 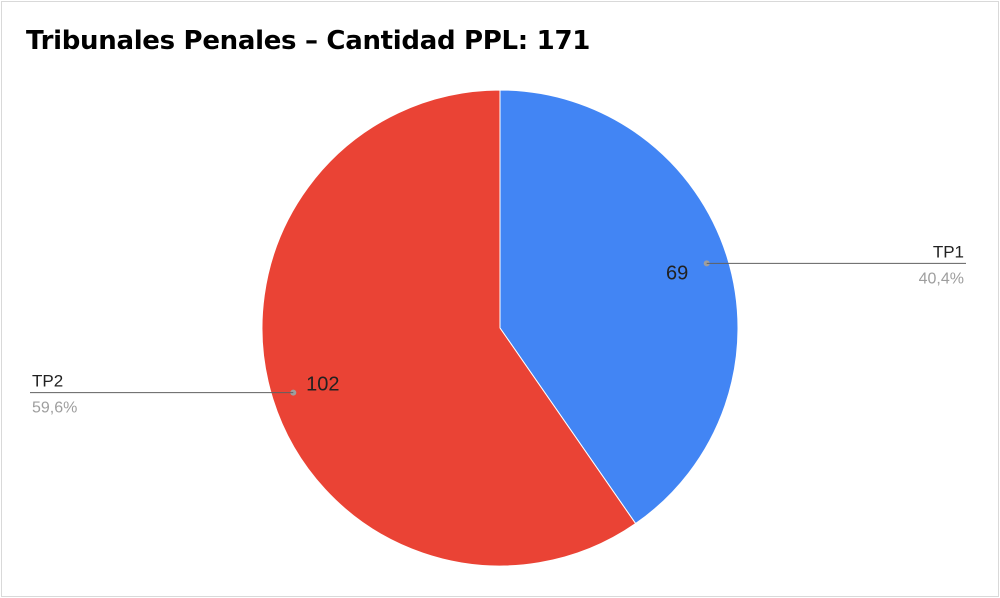 What do you see at coordinates (677, 274) in the screenshot?
I see `pie-value-label-tp1: 69` at bounding box center [677, 274].